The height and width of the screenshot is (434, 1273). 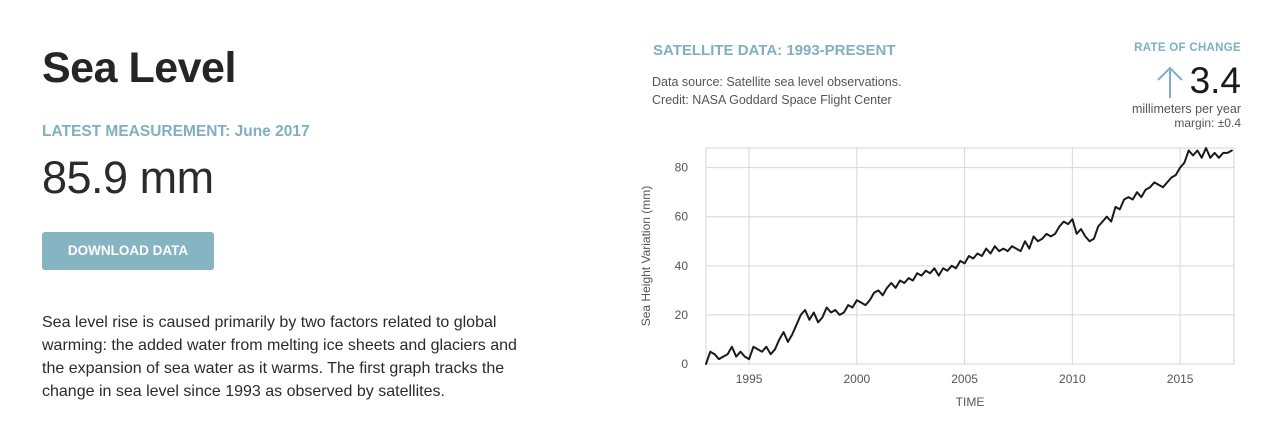 What do you see at coordinates (646, 256) in the screenshot?
I see `y-axis-title: Sea Height Variation (mm)` at bounding box center [646, 256].